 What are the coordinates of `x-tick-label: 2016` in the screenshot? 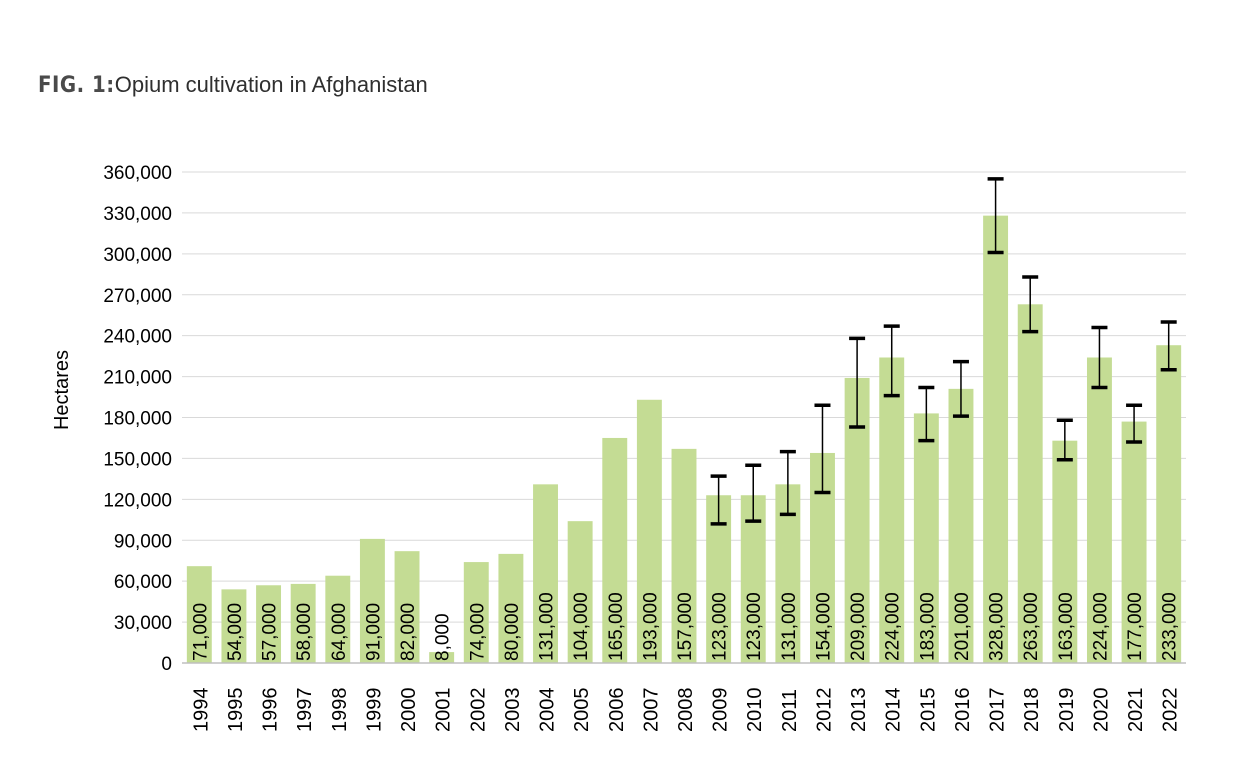 It's located at (963, 710).